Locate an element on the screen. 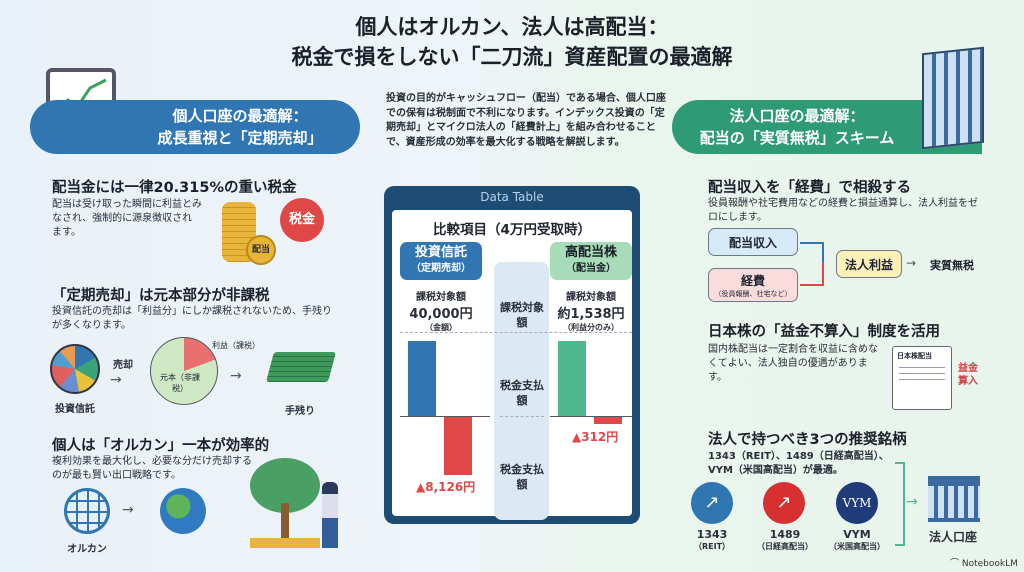  row-label-taxable: 課税対象額 is located at coordinates (522, 315).